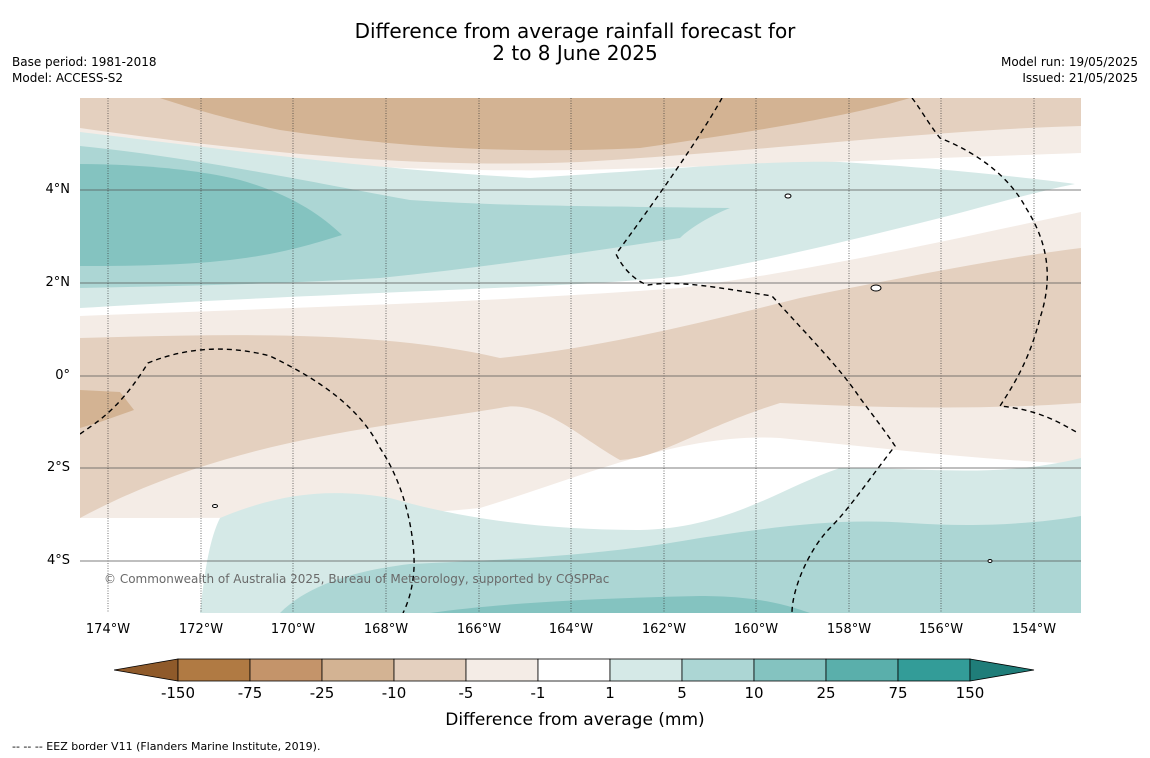 The height and width of the screenshot is (758, 1150). I want to click on colorbar-tick-12: 150, so click(970, 693).